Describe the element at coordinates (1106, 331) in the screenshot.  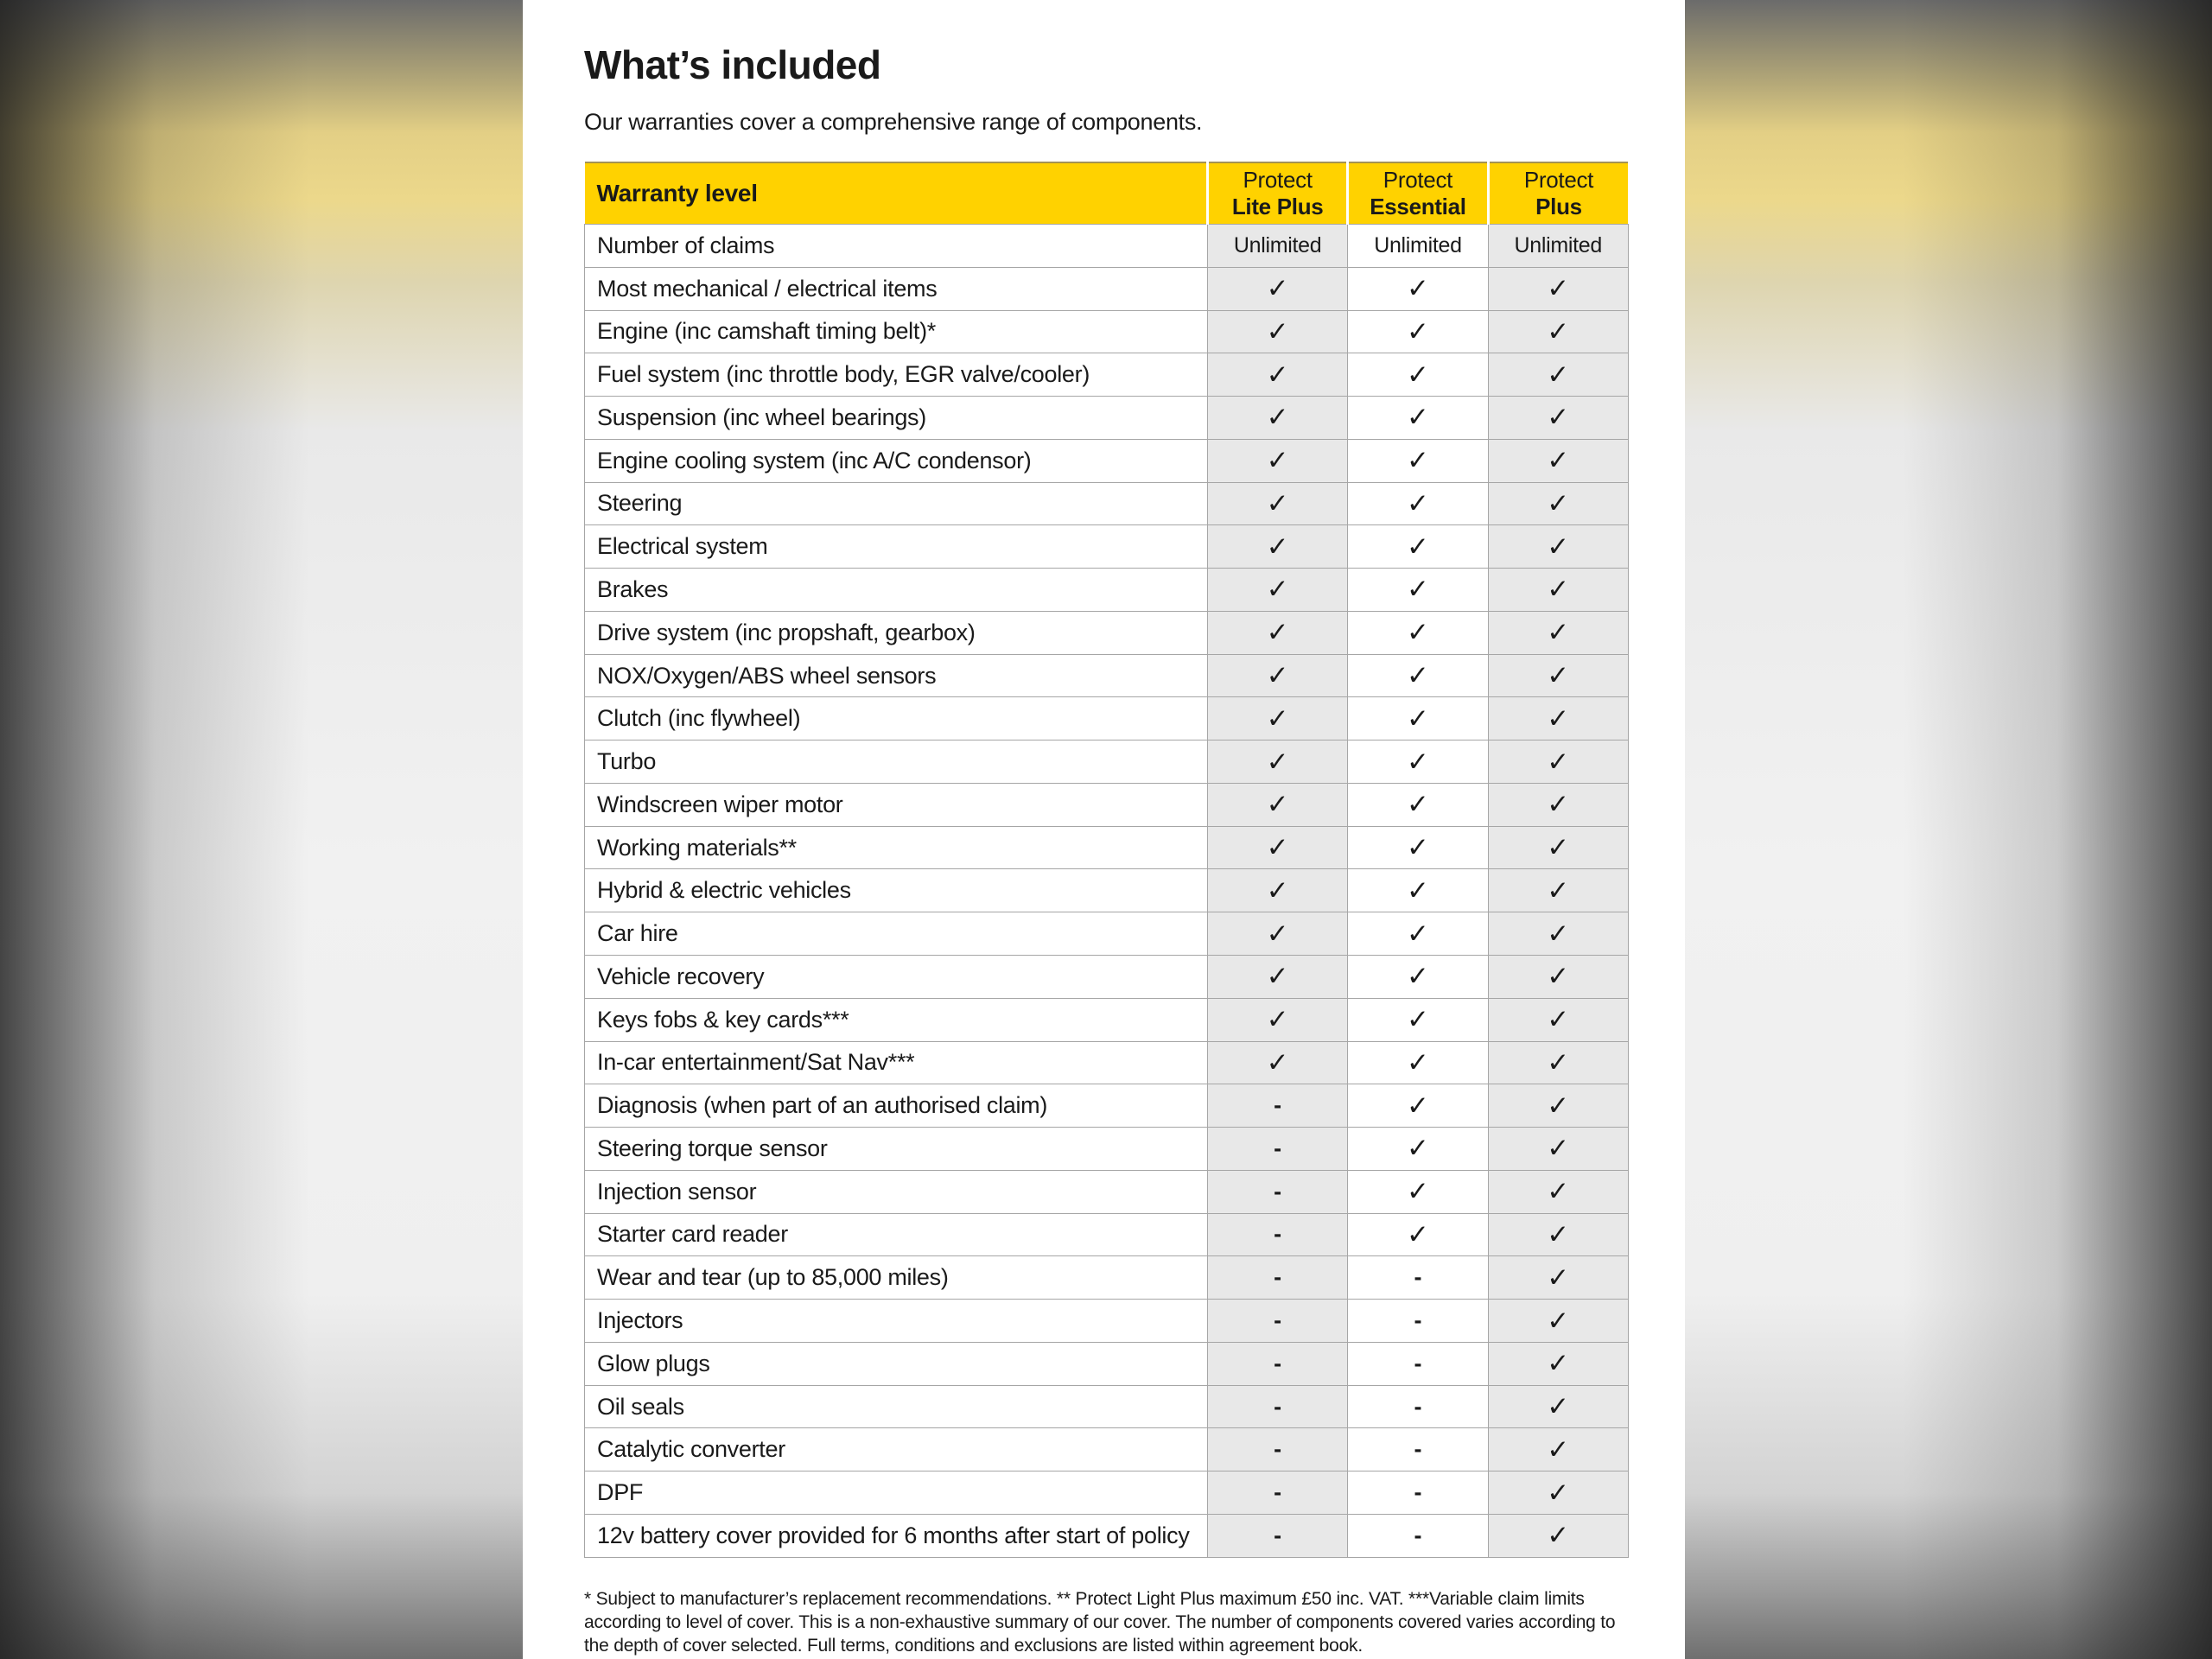
I see `table-row: Engine (inc camshaft timing belt)* ✓ ✓ ✓` at that location.